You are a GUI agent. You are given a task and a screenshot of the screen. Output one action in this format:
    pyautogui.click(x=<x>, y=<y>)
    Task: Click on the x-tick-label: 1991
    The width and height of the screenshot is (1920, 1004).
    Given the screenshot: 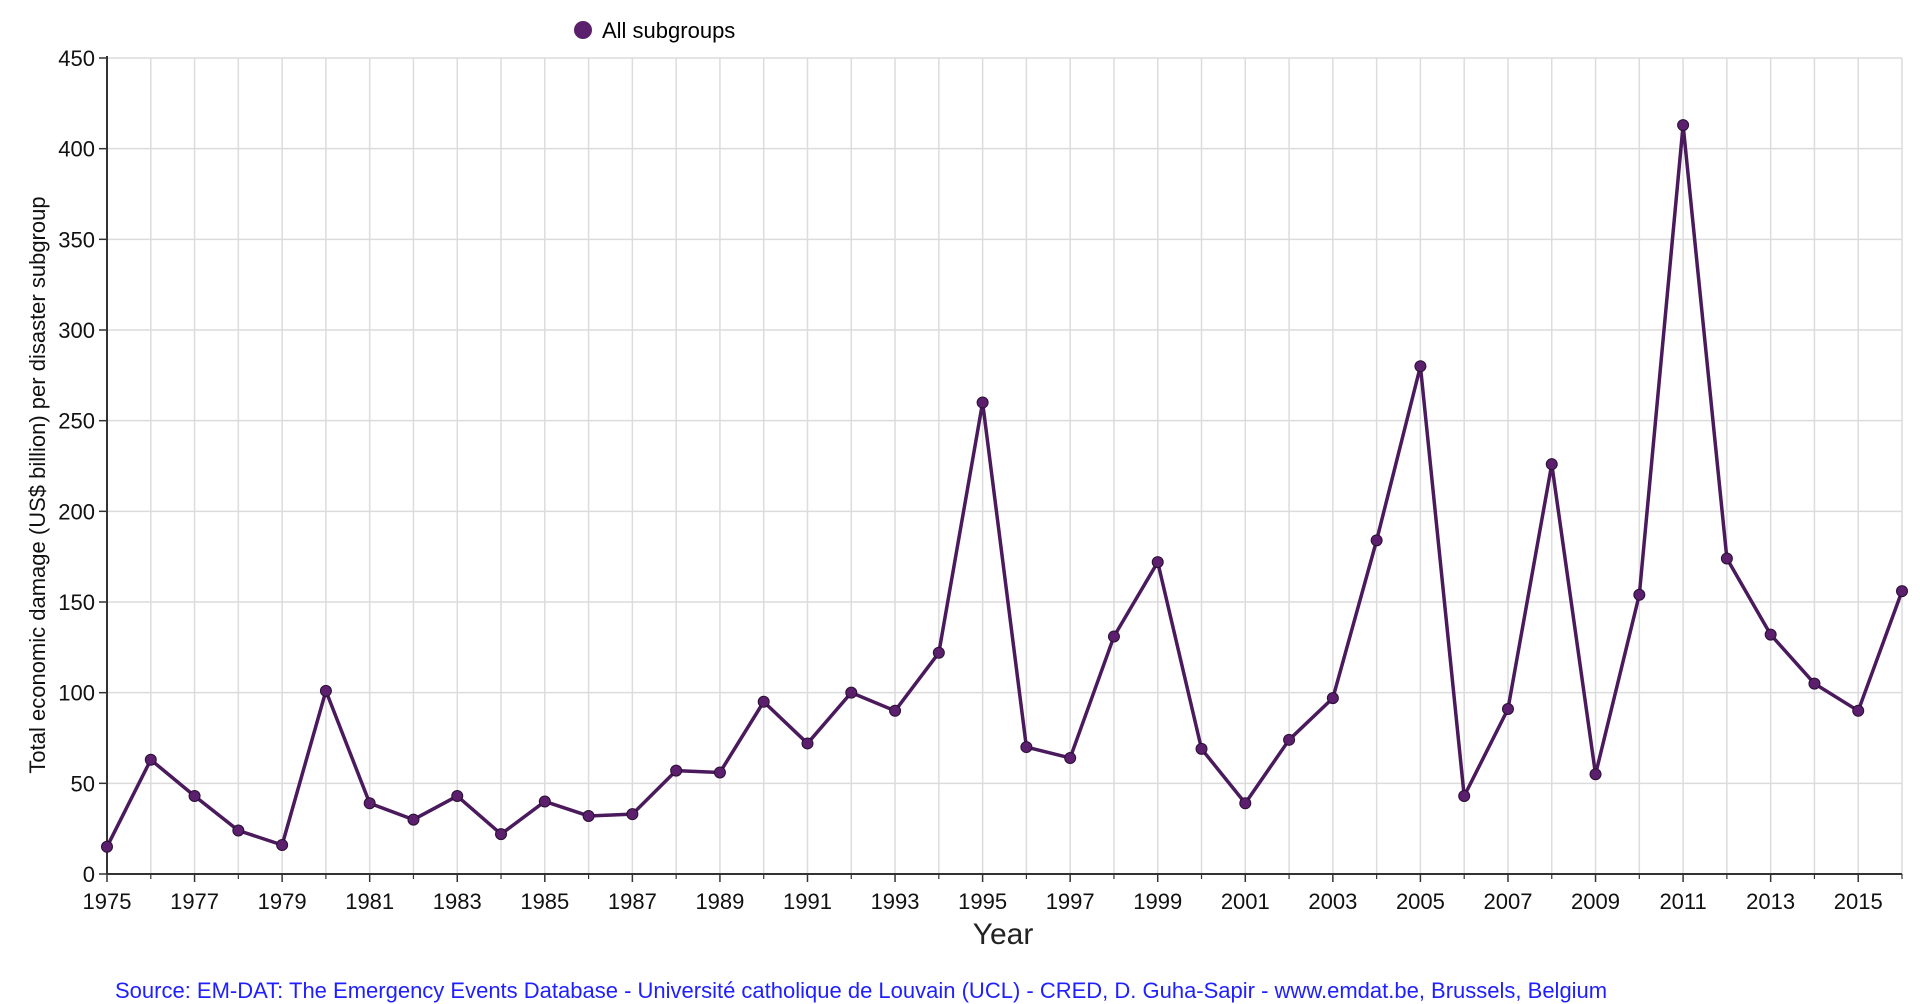 What is the action you would take?
    pyautogui.click(x=807, y=901)
    